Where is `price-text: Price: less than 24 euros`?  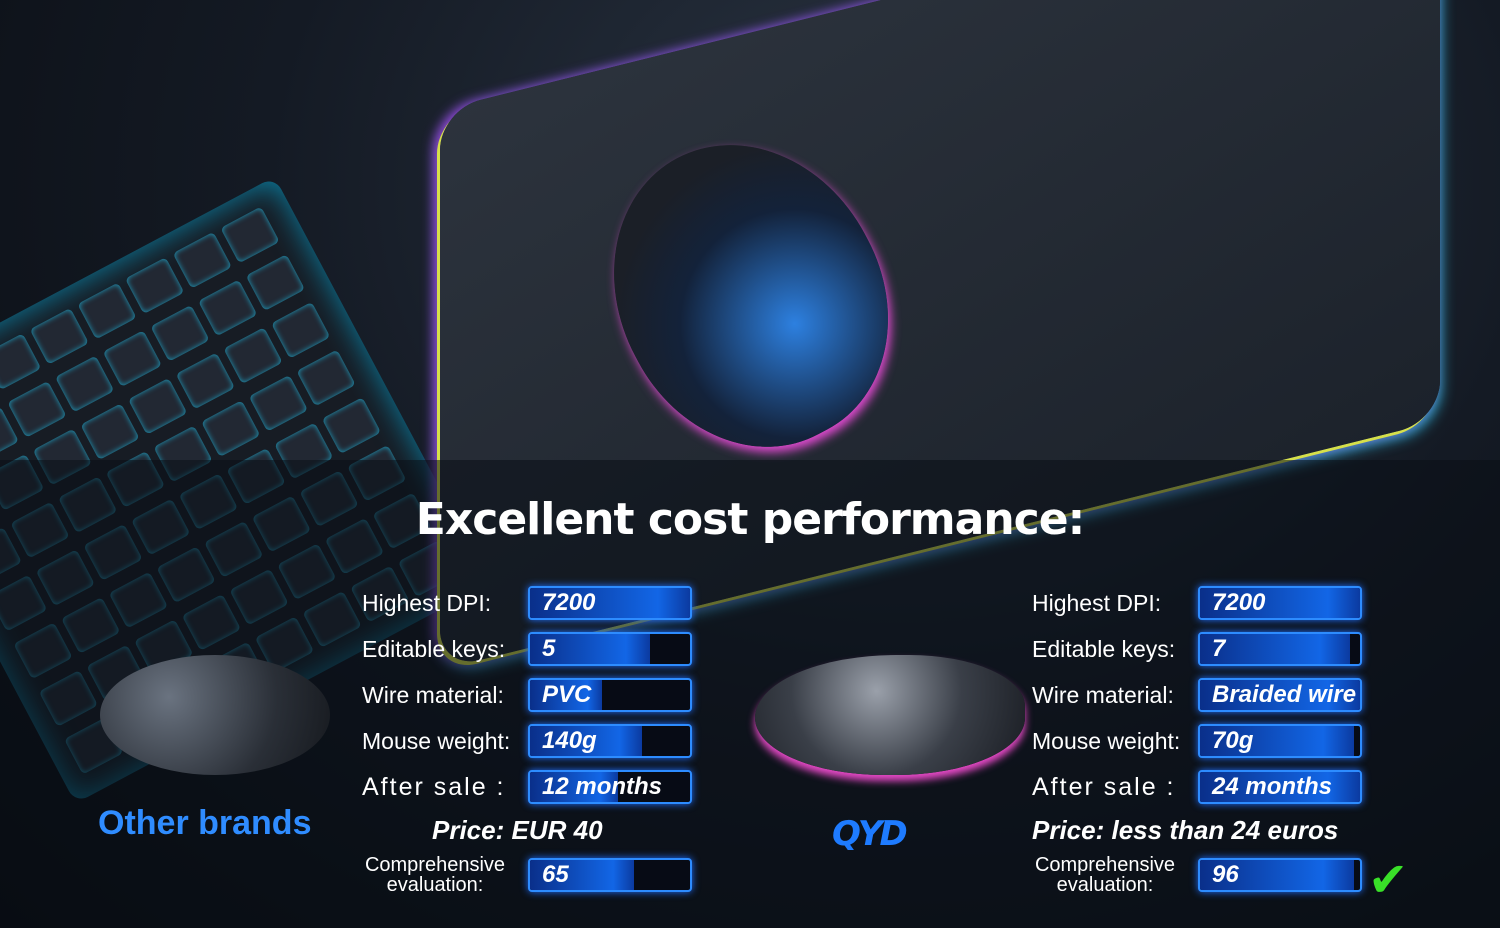
price-text: Price: less than 24 euros is located at coordinates (1185, 830).